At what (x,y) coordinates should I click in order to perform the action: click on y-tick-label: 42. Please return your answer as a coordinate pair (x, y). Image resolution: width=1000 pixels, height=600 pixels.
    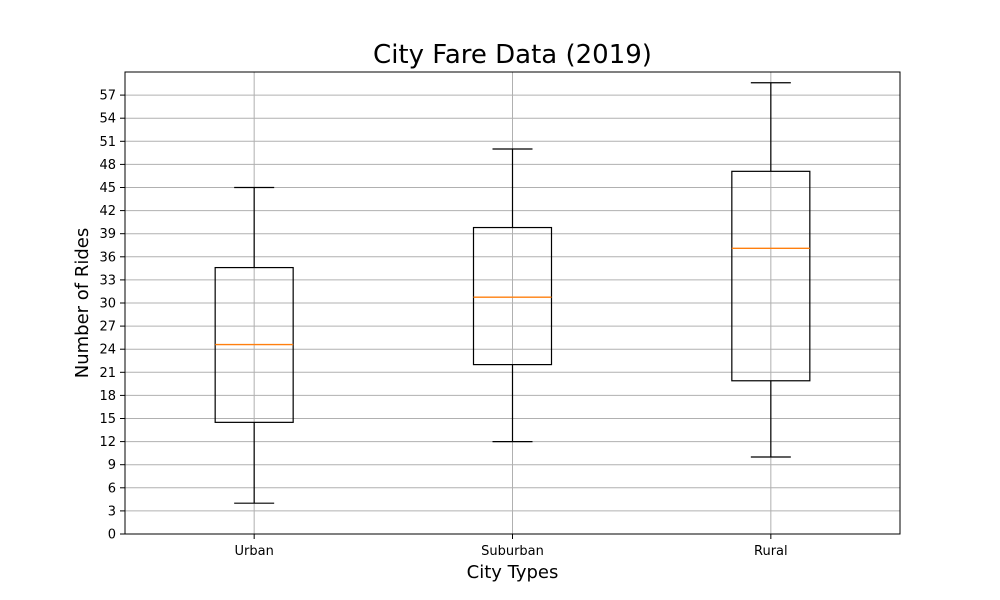
    Looking at the image, I should click on (107, 211).